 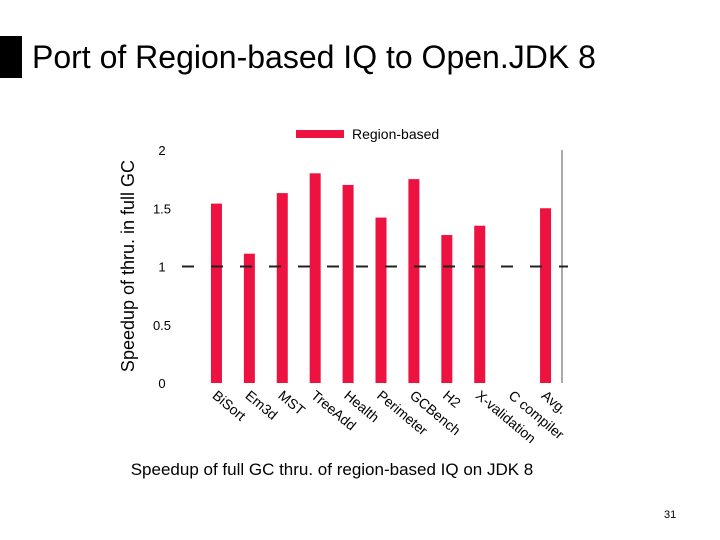 I want to click on x-tick-label-em3d: Em3d, so click(x=261, y=405).